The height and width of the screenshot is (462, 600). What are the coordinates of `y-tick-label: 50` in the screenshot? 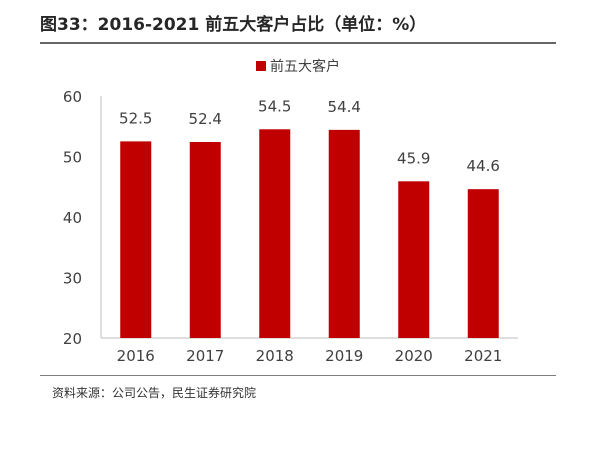 It's located at (72, 158).